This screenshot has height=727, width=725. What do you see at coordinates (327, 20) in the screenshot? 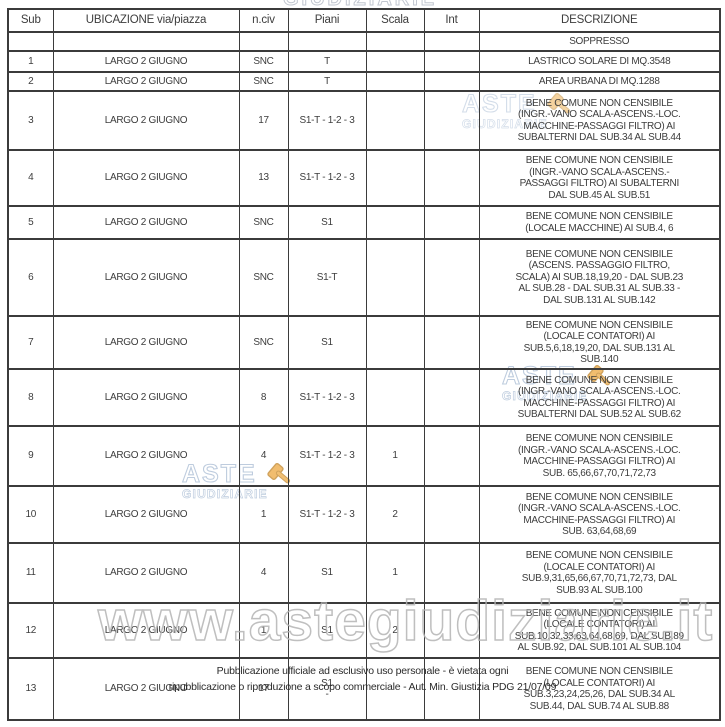
I see `column-header: Piani` at bounding box center [327, 20].